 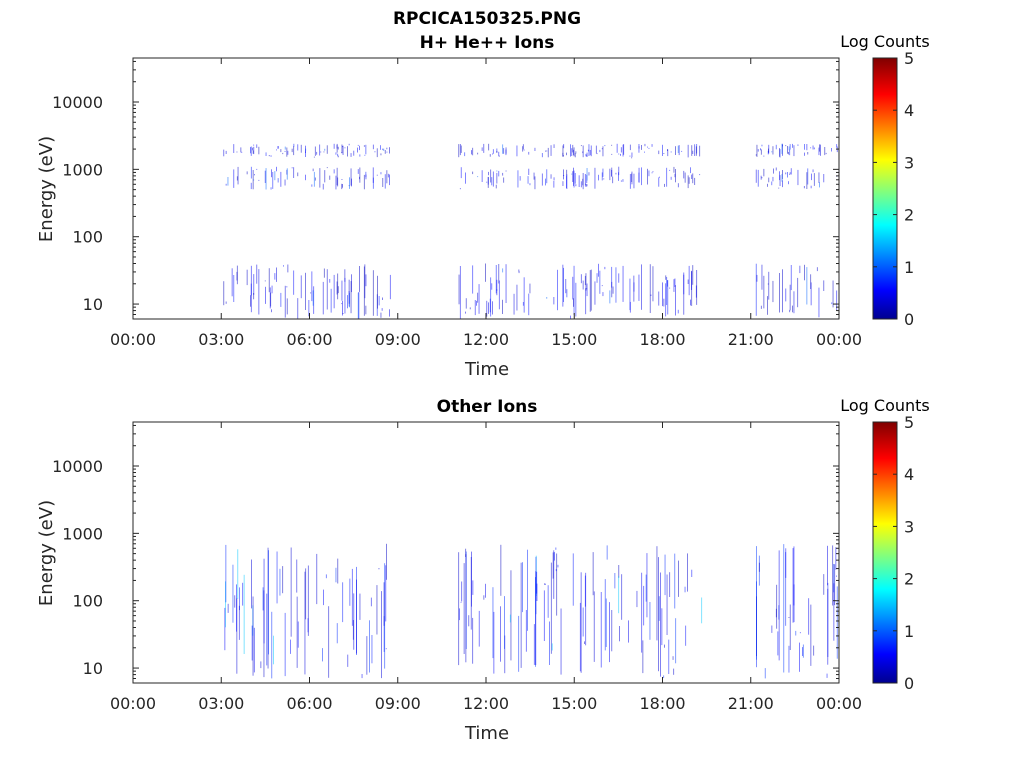 I want to click on figure-title: RPCICA150325.PNG, so click(x=487, y=19).